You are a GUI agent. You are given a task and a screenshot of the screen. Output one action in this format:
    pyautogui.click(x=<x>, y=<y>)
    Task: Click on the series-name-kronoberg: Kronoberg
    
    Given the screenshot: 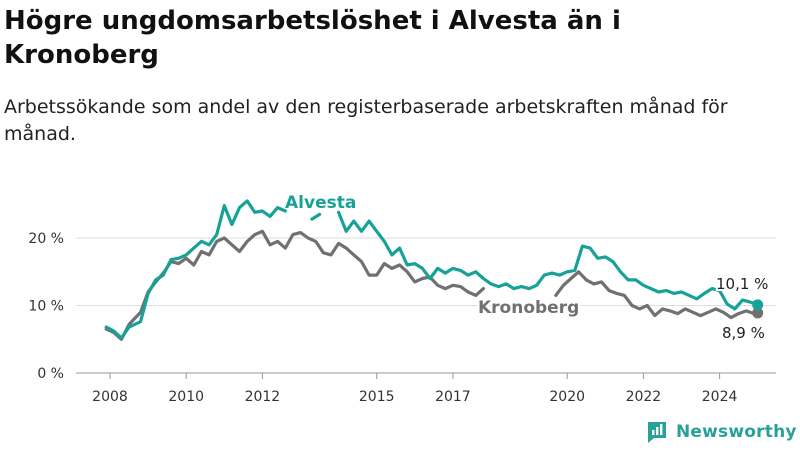 What is the action you would take?
    pyautogui.click(x=528, y=308)
    